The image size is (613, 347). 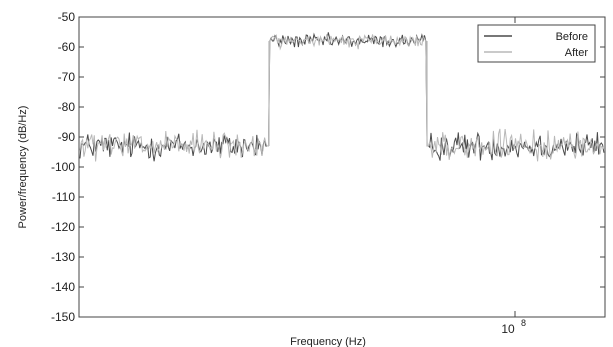 What do you see at coordinates (67, 137) in the screenshot?
I see `y-tick-label: -90` at bounding box center [67, 137].